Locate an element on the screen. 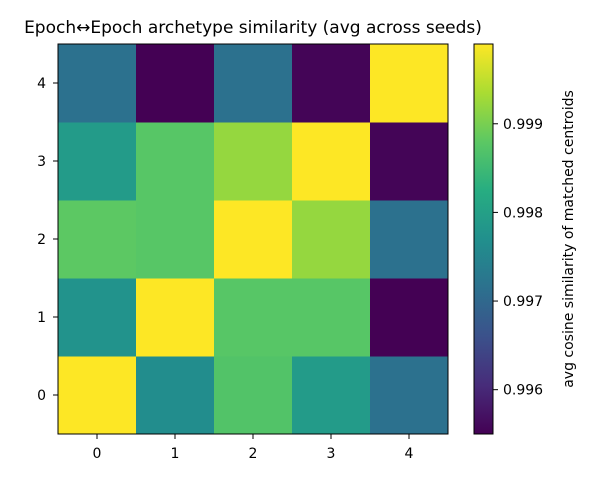  x-tick-label: 1 is located at coordinates (175, 454).